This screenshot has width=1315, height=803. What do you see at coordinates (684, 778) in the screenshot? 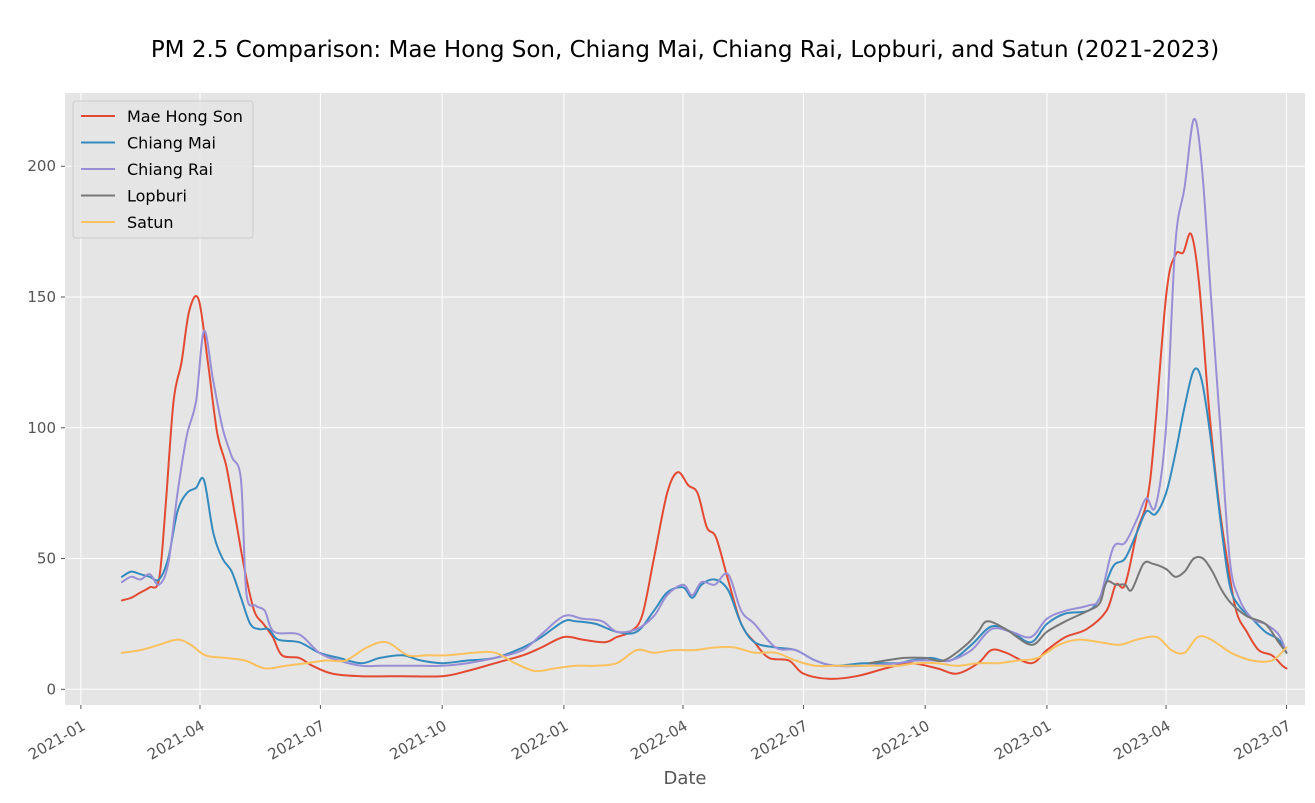
I see `x-axis-label: Date` at bounding box center [684, 778].